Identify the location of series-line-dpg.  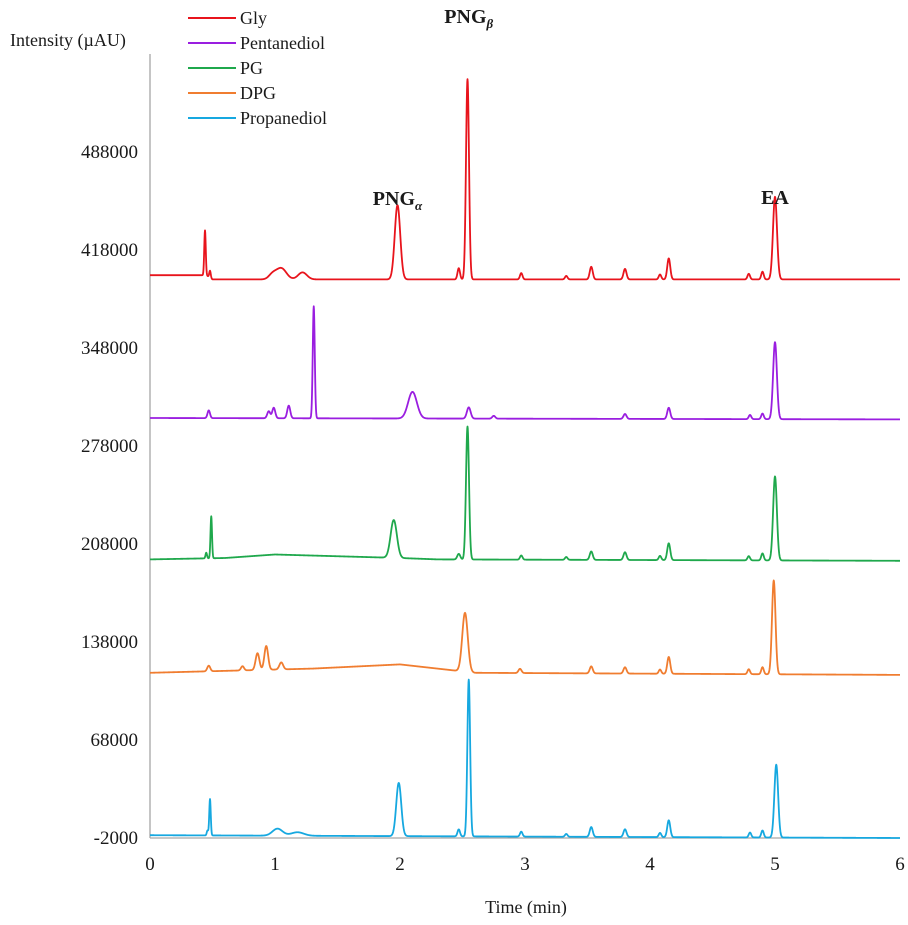
(525, 627).